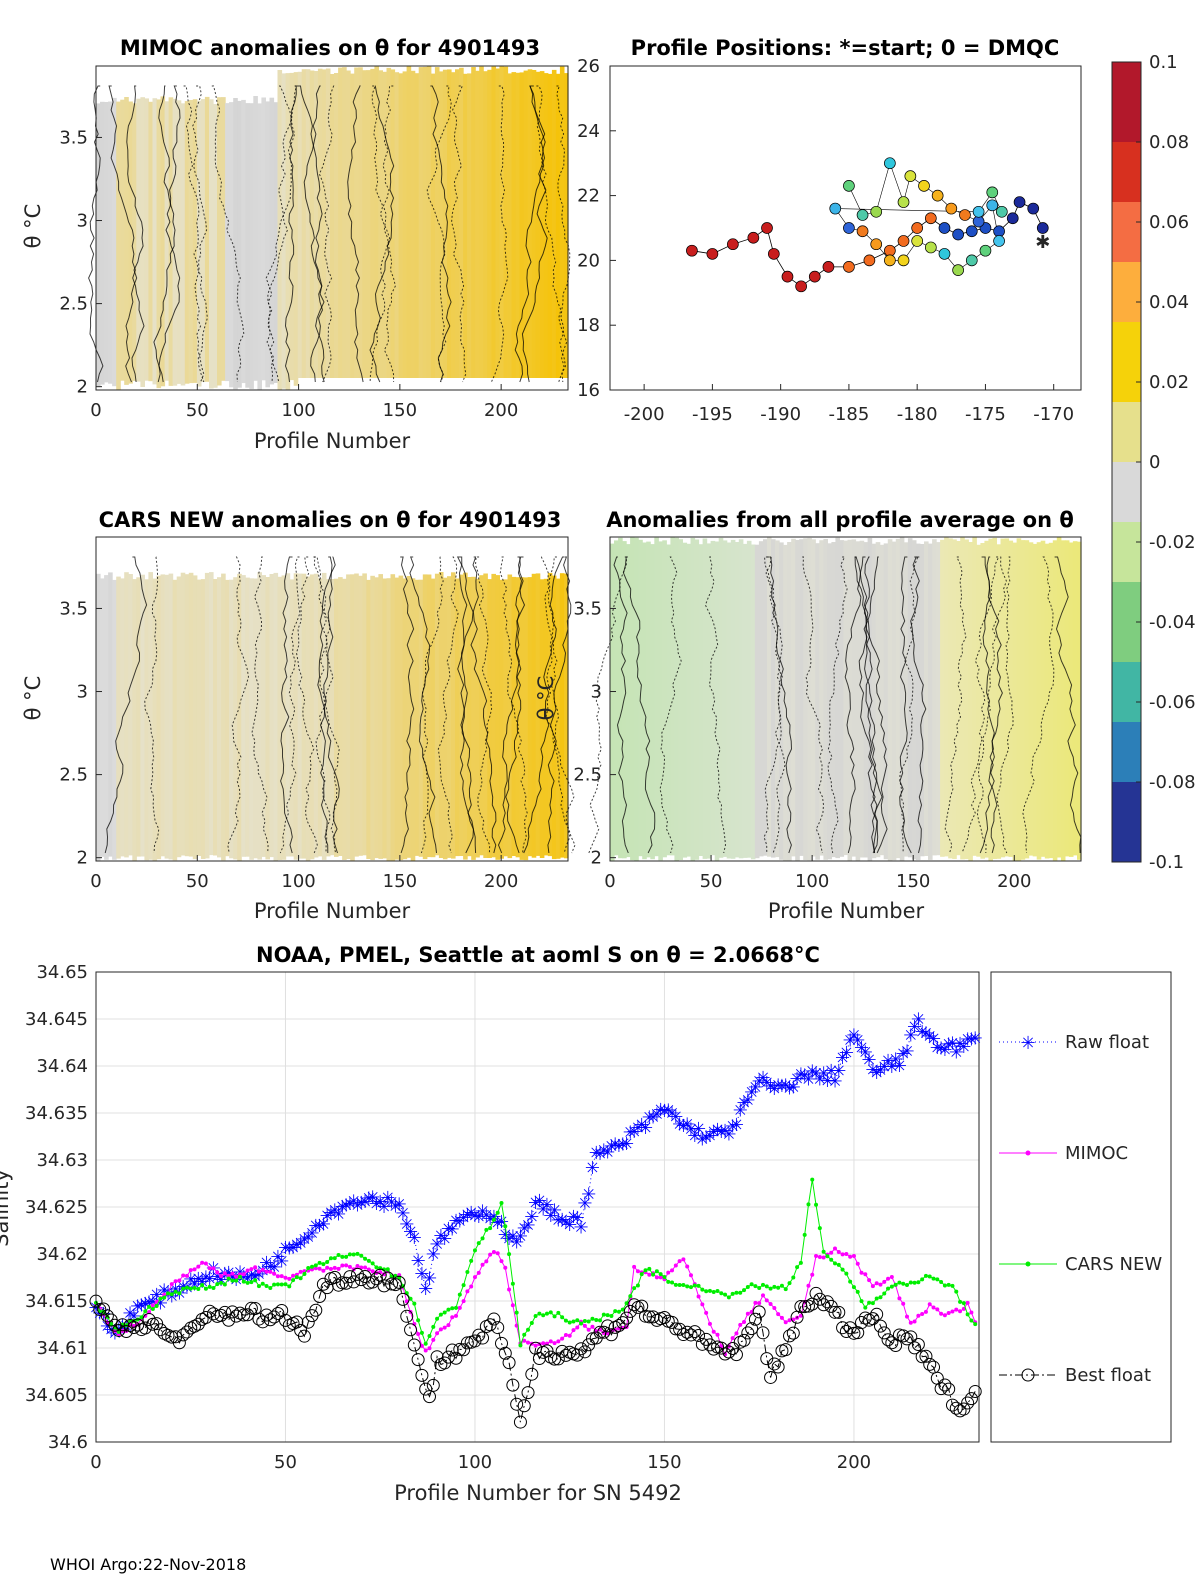 The width and height of the screenshot is (1200, 1575). What do you see at coordinates (1126, 272) in the screenshot?
I see `colorbar-swatch` at bounding box center [1126, 272].